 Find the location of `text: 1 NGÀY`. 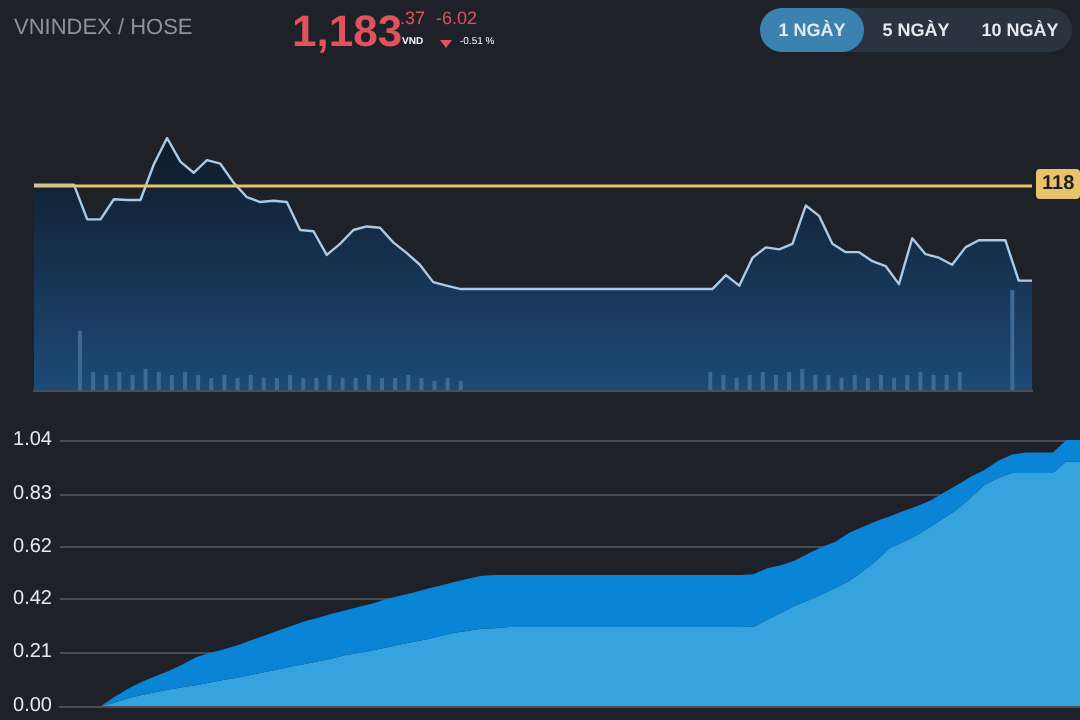

text: 1 NGÀY is located at coordinates (812, 30).